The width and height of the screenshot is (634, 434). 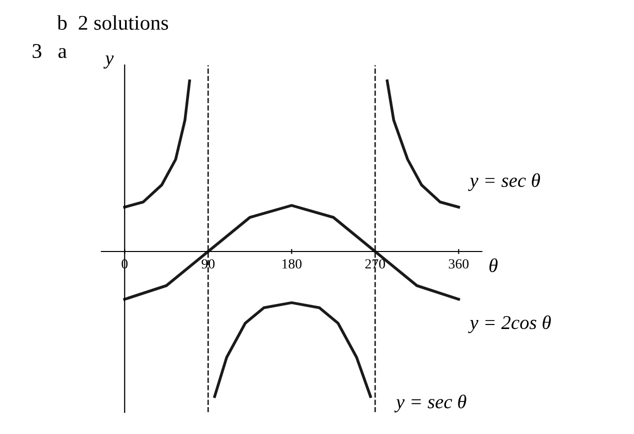 What do you see at coordinates (458, 264) in the screenshot?
I see `x-tick-label: 360` at bounding box center [458, 264].